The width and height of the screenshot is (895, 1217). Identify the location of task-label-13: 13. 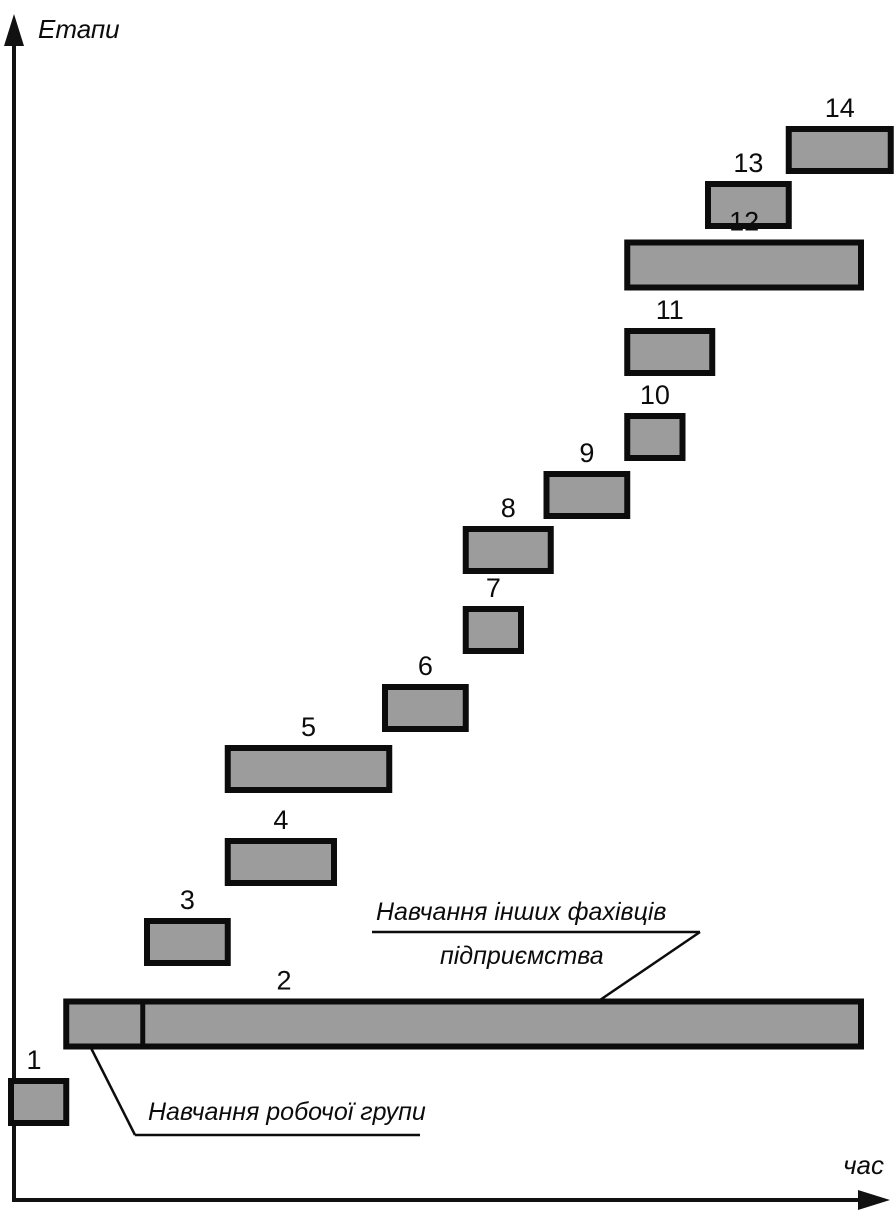
(748, 163).